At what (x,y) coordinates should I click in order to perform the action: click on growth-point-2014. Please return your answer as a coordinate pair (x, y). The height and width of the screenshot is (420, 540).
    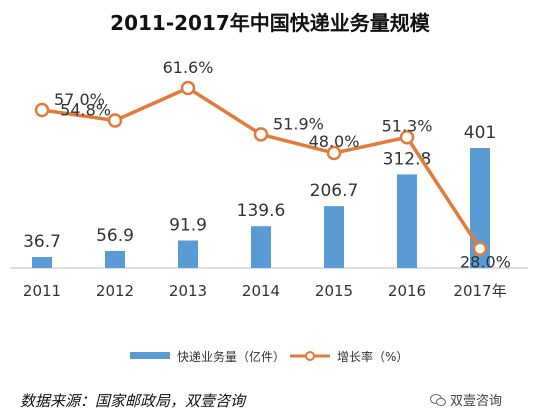
    Looking at the image, I should click on (261, 134).